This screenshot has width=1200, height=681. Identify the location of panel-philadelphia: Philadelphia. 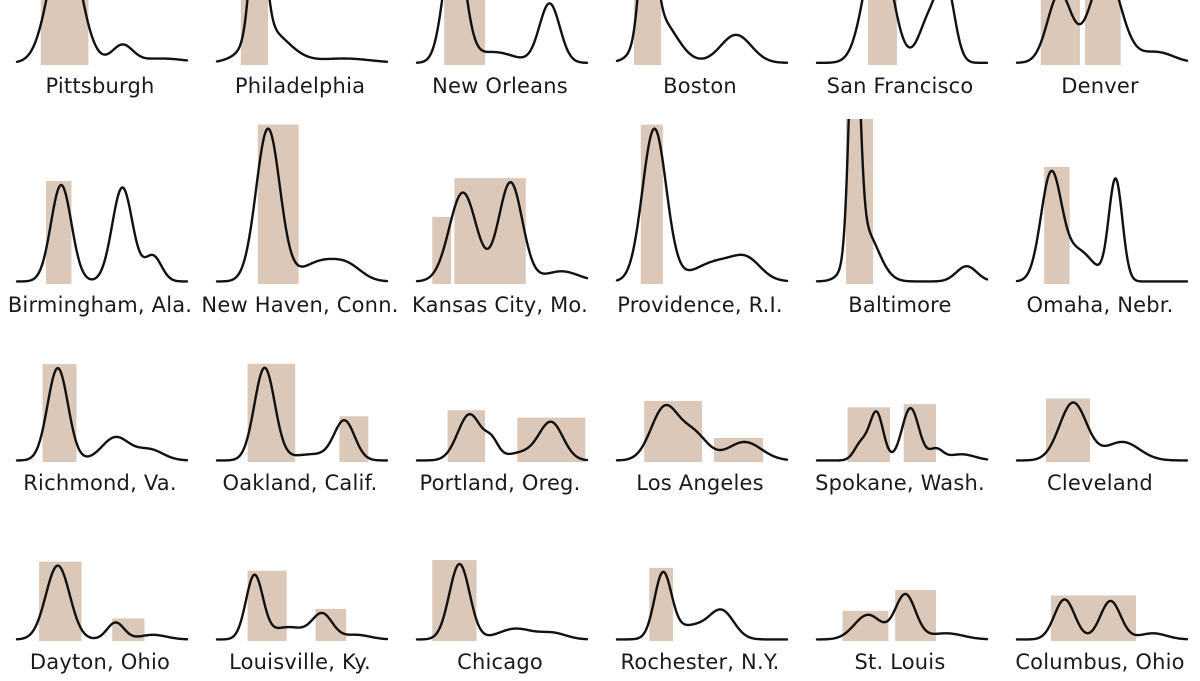
(300, 52).